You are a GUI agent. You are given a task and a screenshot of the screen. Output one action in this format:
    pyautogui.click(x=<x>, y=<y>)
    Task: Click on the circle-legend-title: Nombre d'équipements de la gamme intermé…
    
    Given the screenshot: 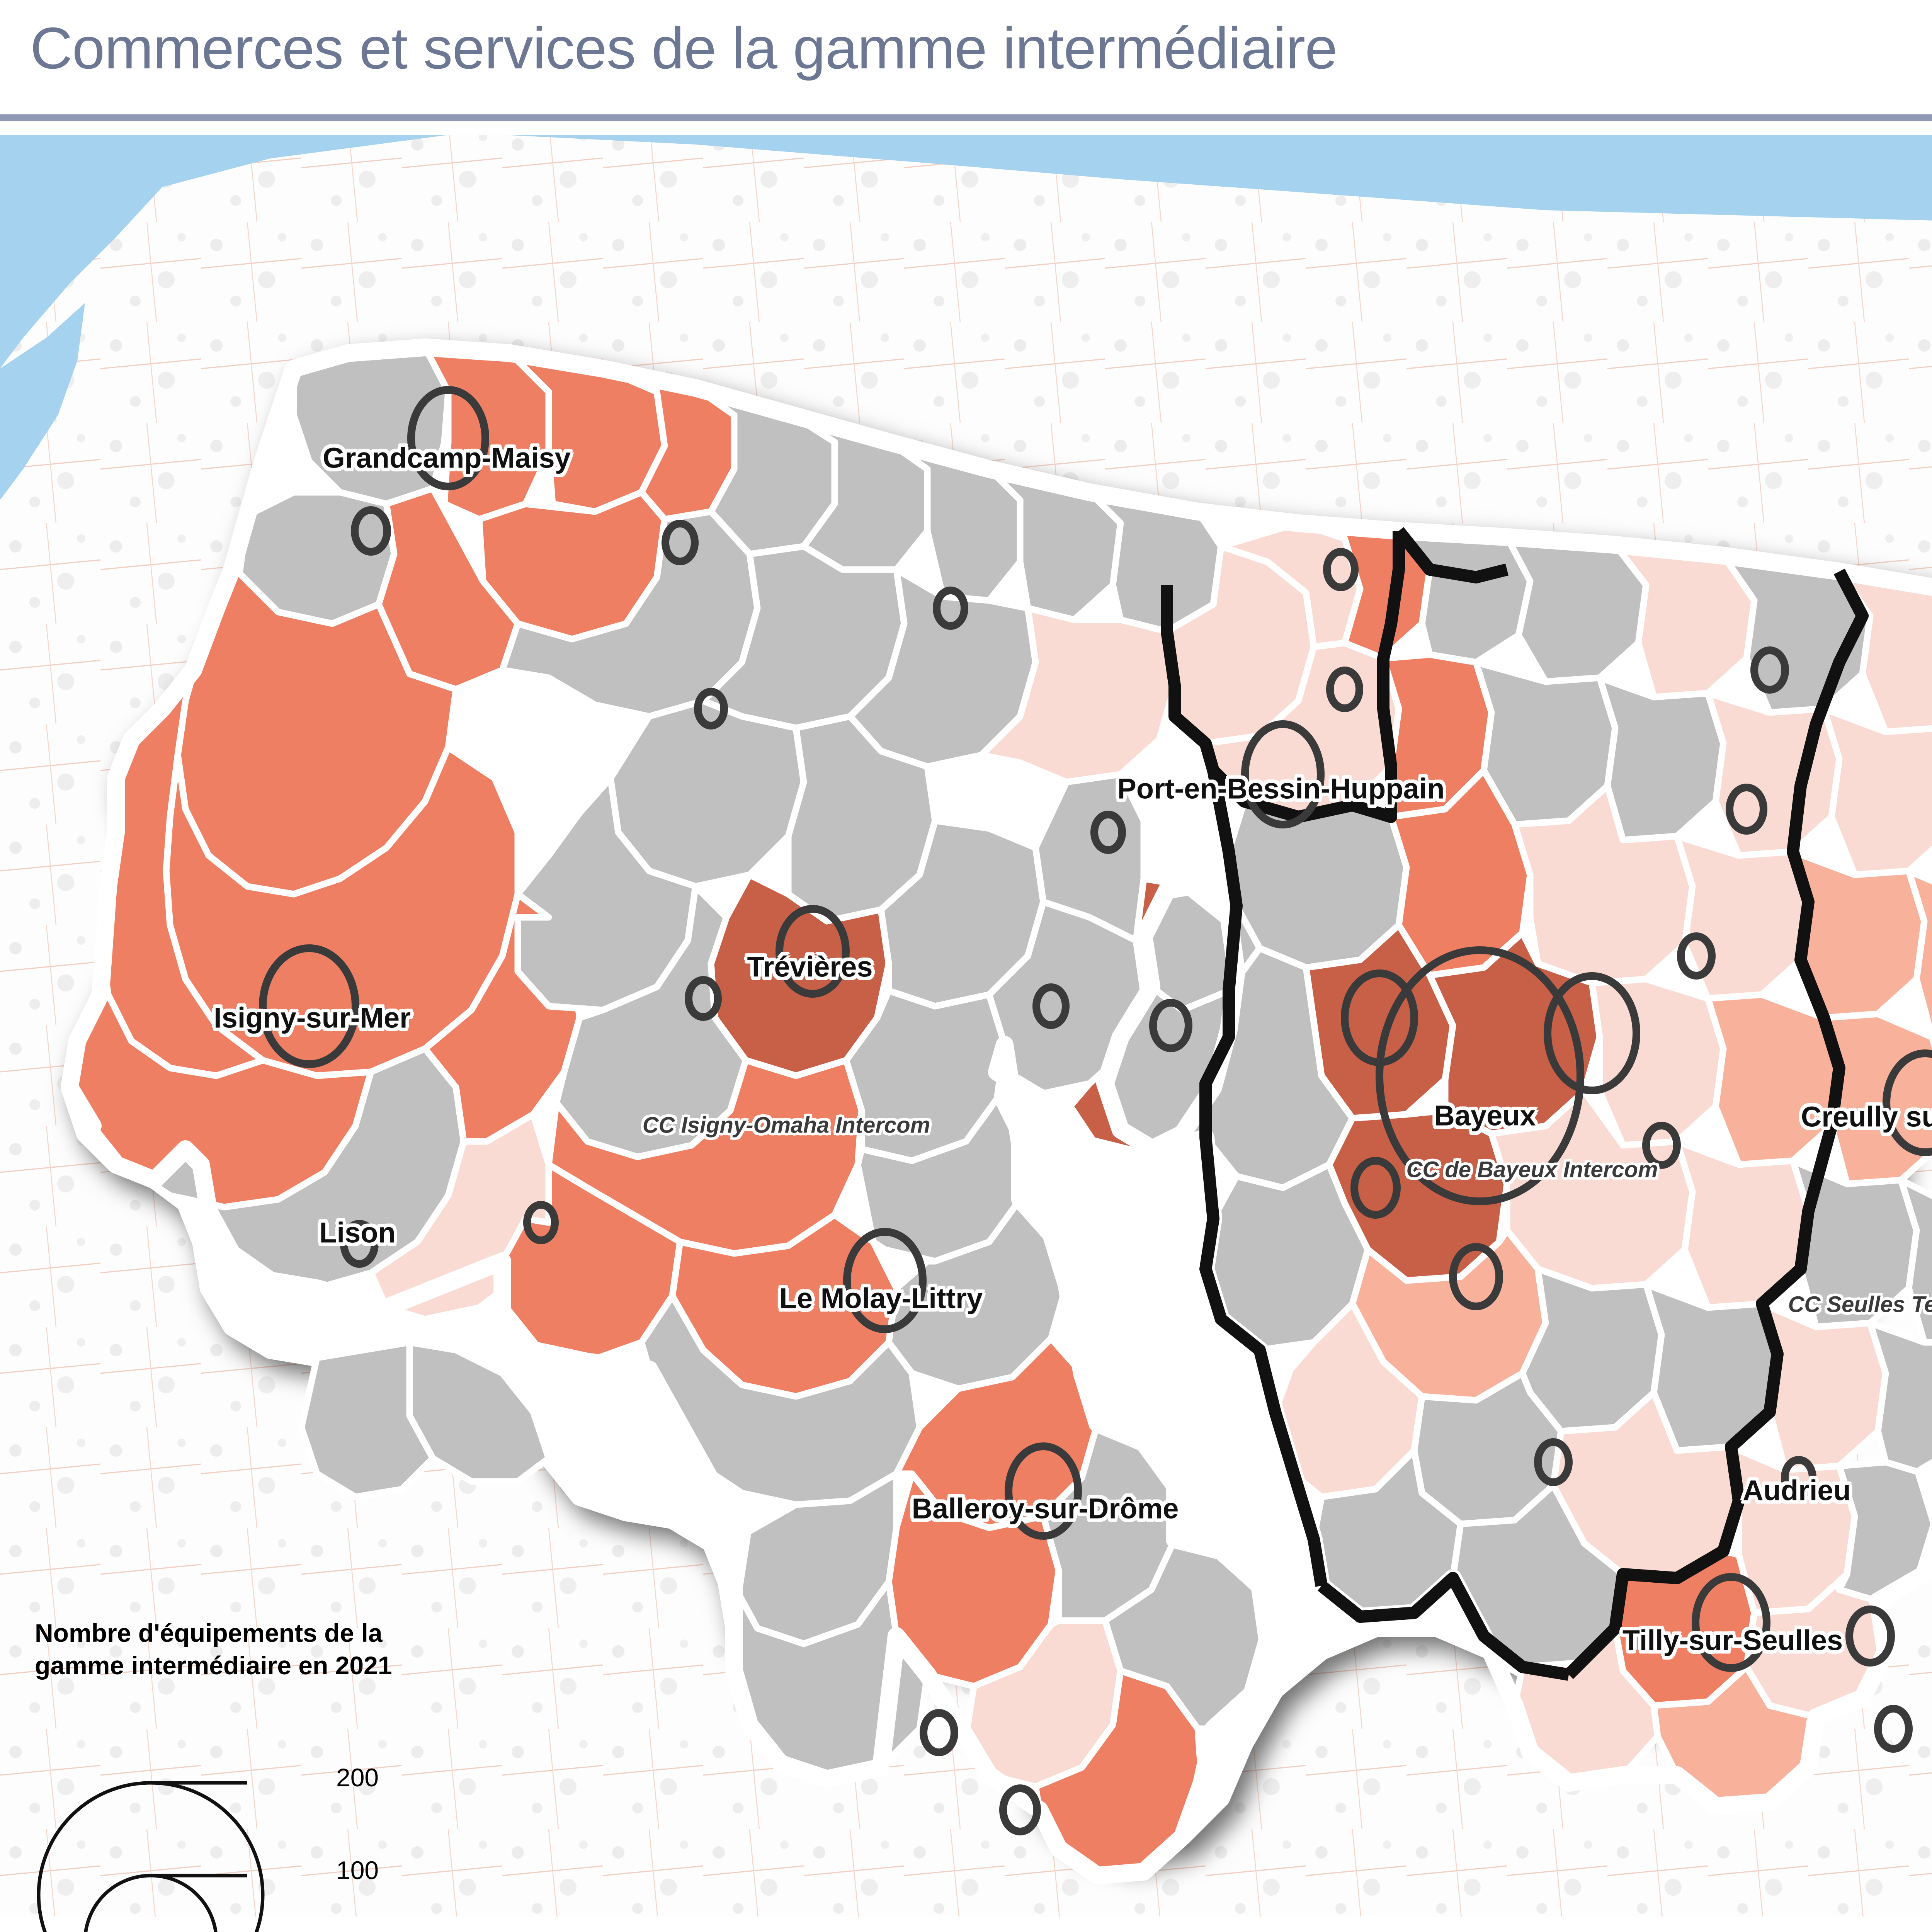 What is the action you would take?
    pyautogui.click(x=221, y=1650)
    